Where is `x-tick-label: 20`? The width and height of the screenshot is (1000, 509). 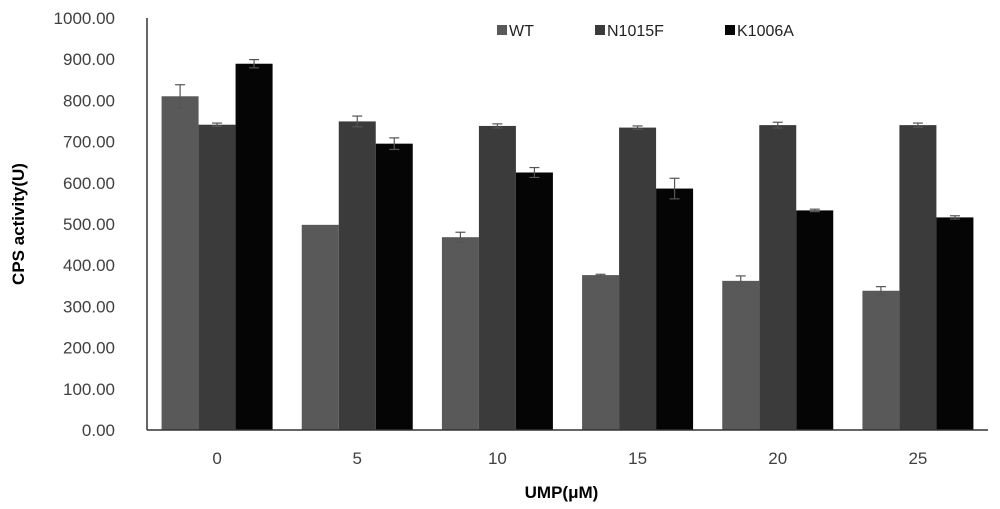
x-tick-label: 20 is located at coordinates (777, 458).